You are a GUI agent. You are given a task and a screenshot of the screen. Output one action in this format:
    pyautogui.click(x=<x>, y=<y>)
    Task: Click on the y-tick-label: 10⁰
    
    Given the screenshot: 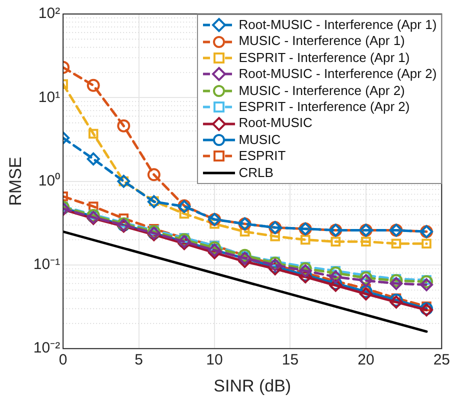 What is the action you would take?
    pyautogui.click(x=49, y=181)
    